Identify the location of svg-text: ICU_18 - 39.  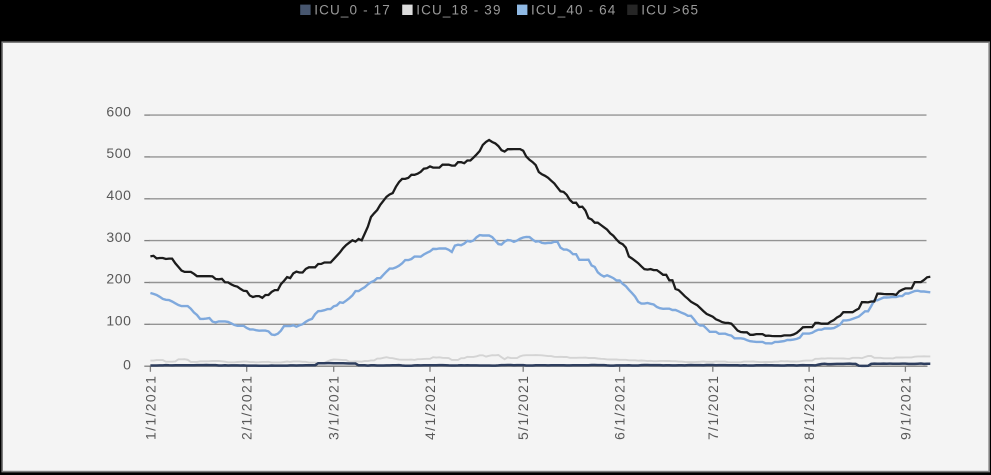
(458, 9).